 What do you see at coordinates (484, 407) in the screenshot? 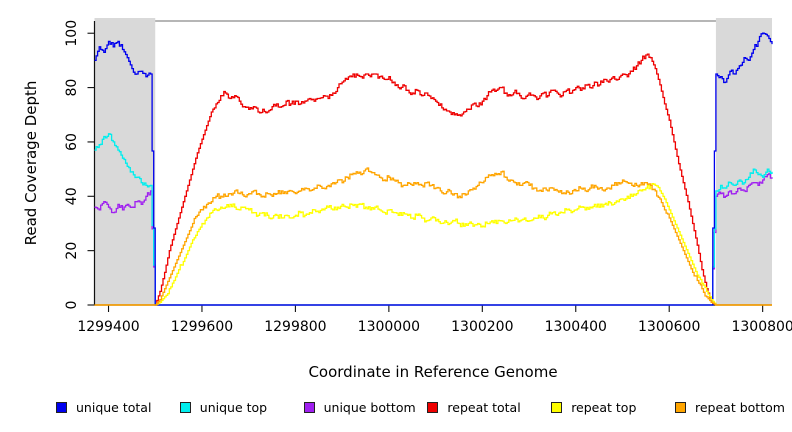
I see `legend-label: repeat total` at bounding box center [484, 407].